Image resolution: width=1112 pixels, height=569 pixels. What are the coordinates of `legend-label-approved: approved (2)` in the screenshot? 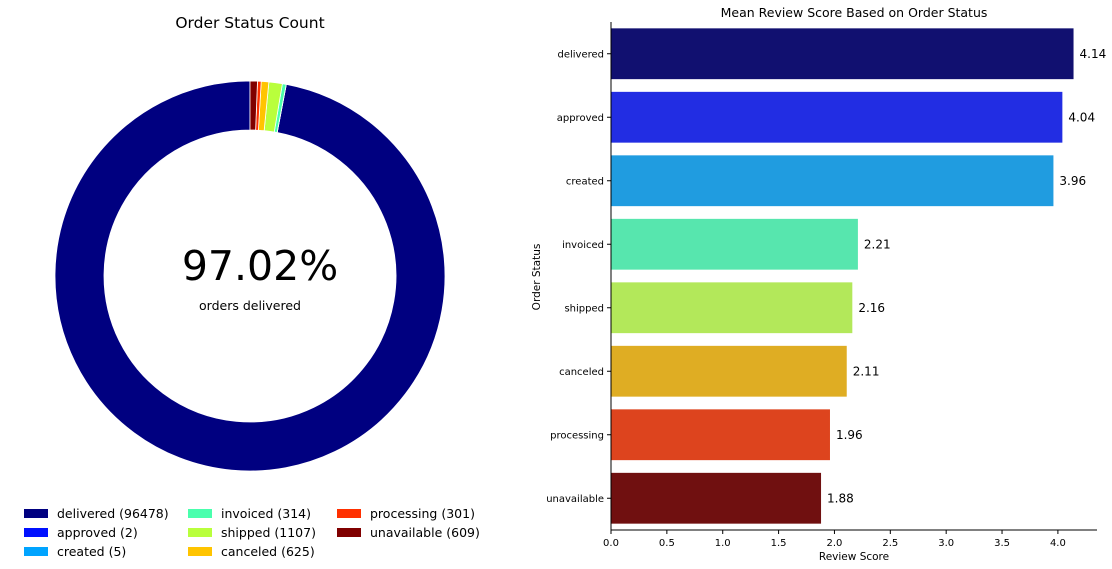 It's located at (97, 532).